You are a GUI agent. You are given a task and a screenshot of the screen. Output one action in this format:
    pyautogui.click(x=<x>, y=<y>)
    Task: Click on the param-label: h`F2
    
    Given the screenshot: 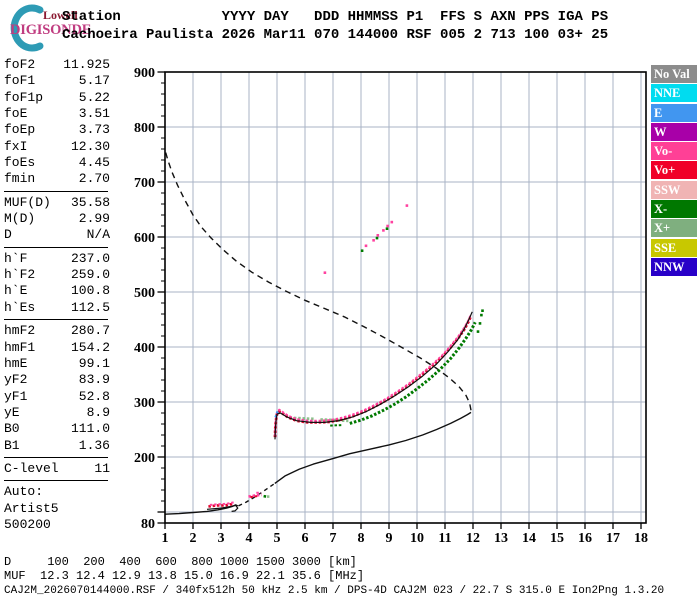 What is the action you would take?
    pyautogui.click(x=20, y=275)
    